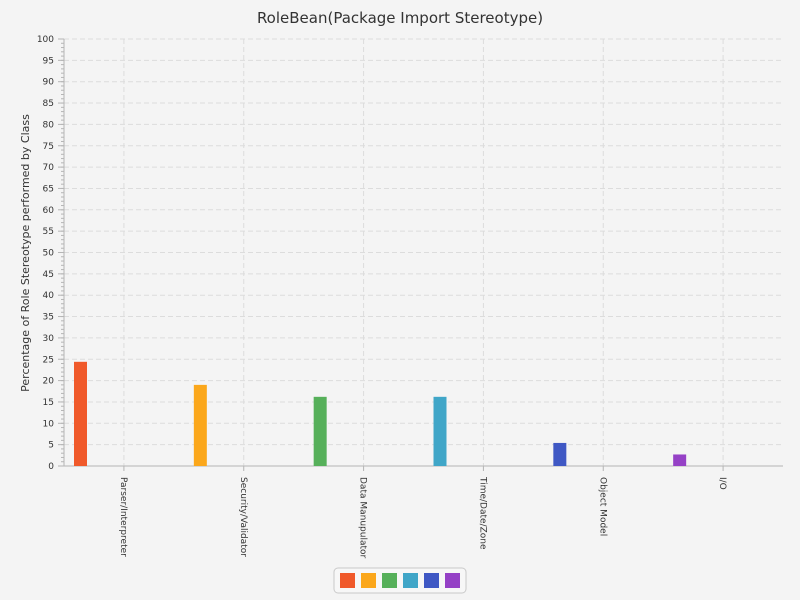 The image size is (800, 600). What do you see at coordinates (320, 431) in the screenshot?
I see `bar-data-manupulator` at bounding box center [320, 431].